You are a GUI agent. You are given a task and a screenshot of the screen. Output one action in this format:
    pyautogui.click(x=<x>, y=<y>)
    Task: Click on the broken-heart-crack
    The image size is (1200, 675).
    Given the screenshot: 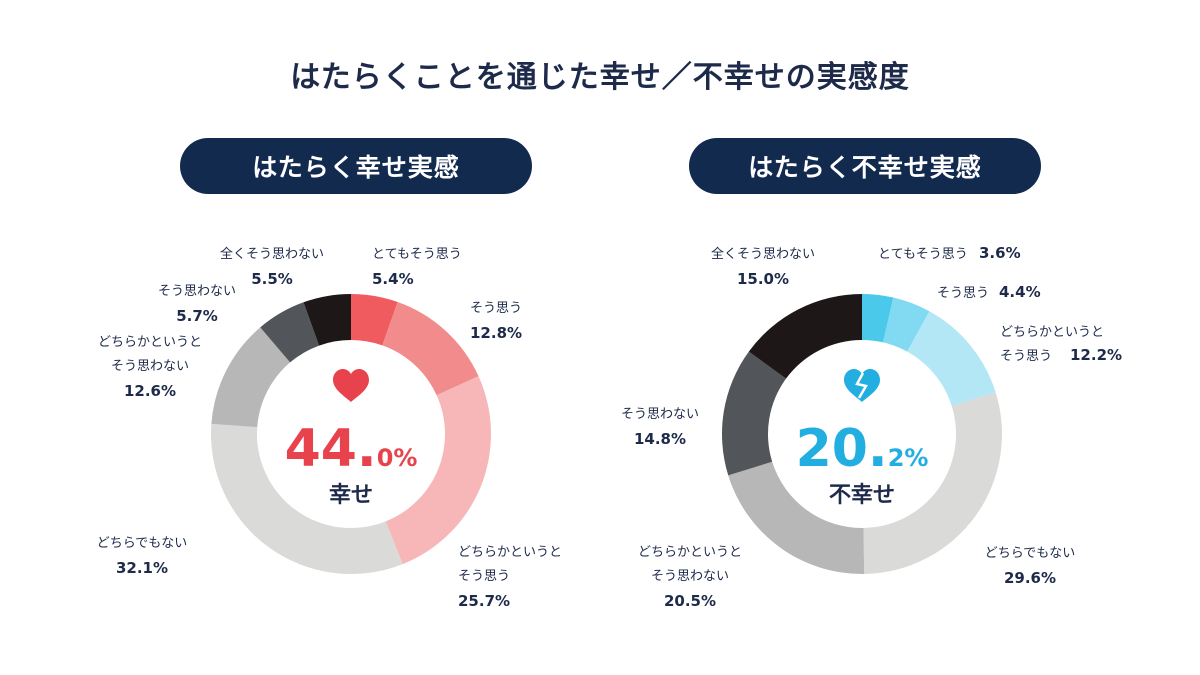 What is the action you would take?
    pyautogui.click(x=861, y=385)
    